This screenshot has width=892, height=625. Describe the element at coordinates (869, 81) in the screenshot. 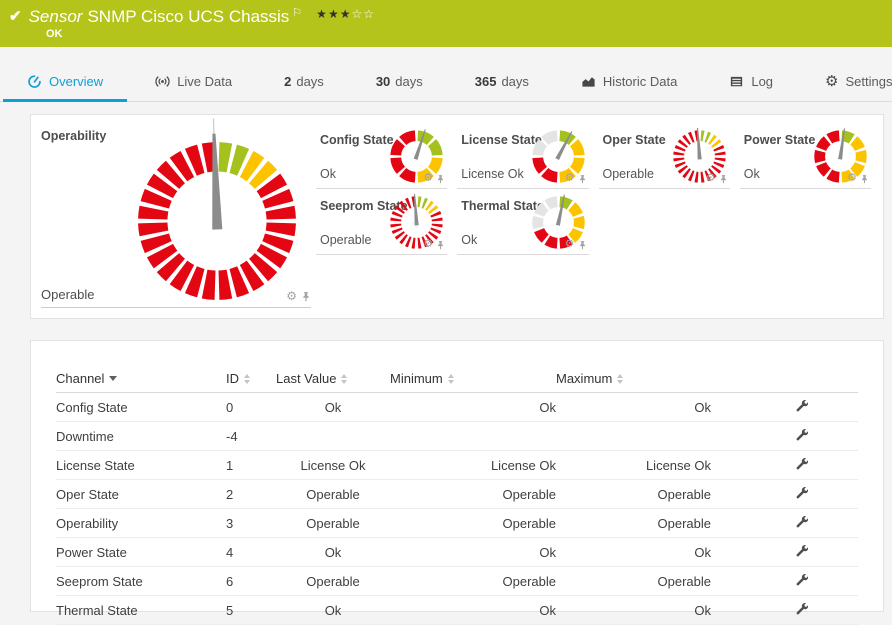

I see `tab-label: Settings` at that location.